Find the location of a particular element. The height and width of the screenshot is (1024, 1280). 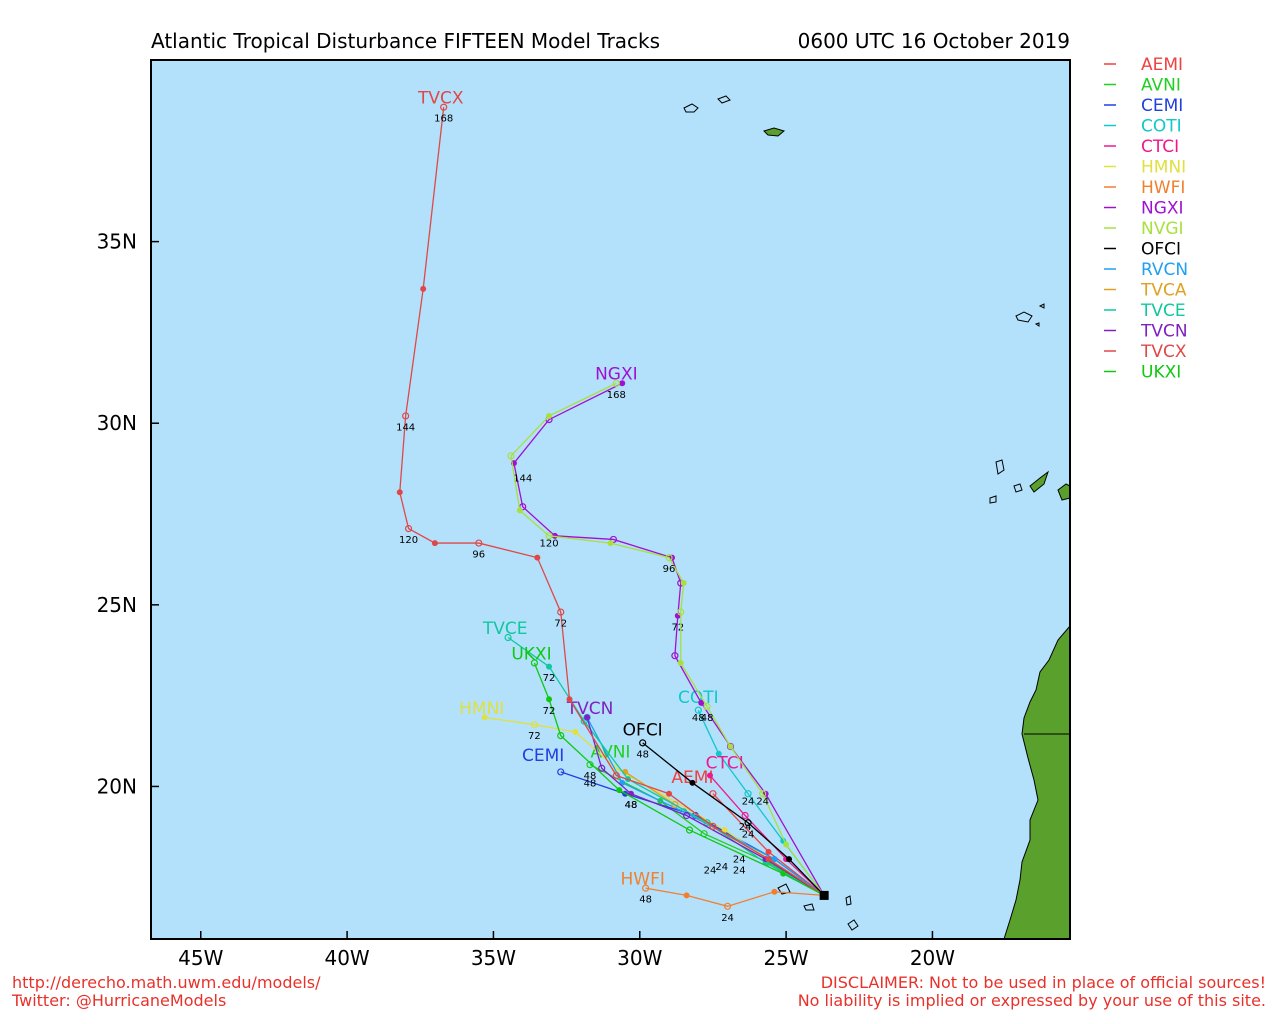

africa-landmass is located at coordinates (1036, 782).